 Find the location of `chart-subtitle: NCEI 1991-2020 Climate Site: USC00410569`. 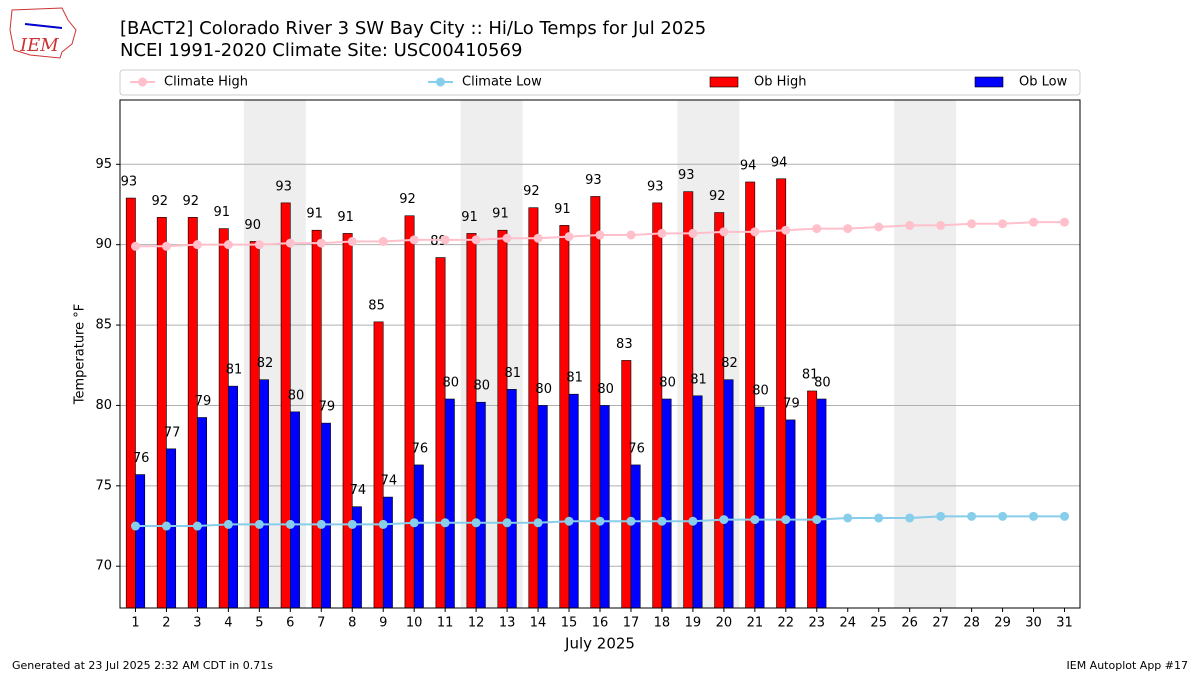

chart-subtitle: NCEI 1991-2020 Climate Site: USC00410569 is located at coordinates (321, 50).